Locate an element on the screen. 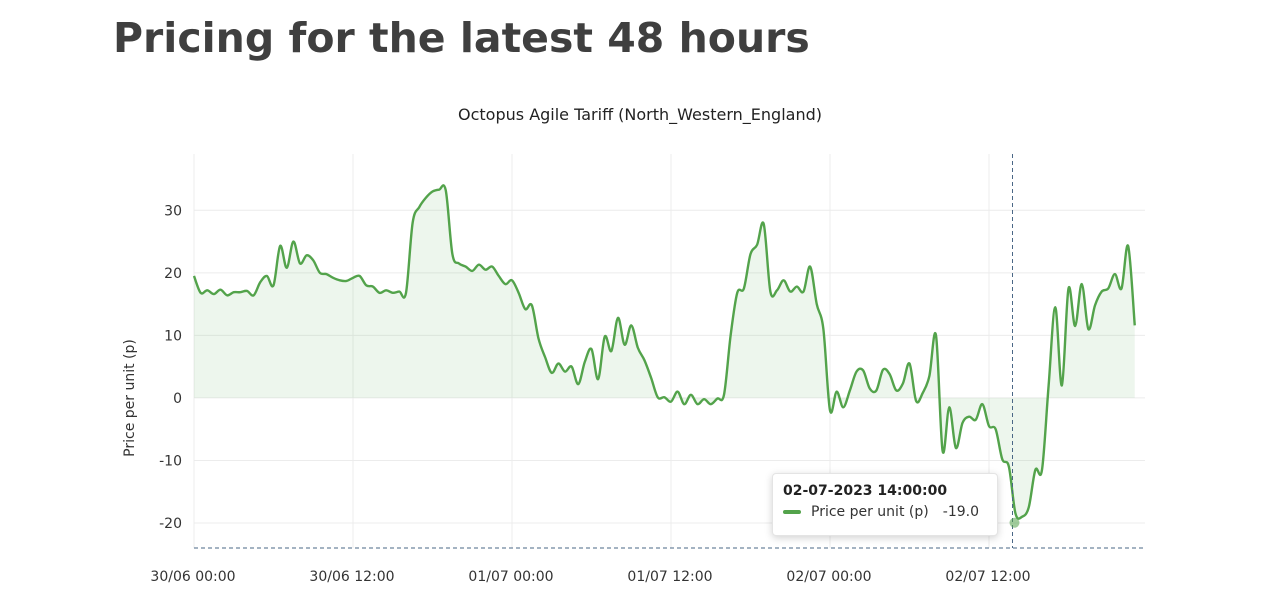  x-tick-label: 01/07 00:00 is located at coordinates (510, 577).